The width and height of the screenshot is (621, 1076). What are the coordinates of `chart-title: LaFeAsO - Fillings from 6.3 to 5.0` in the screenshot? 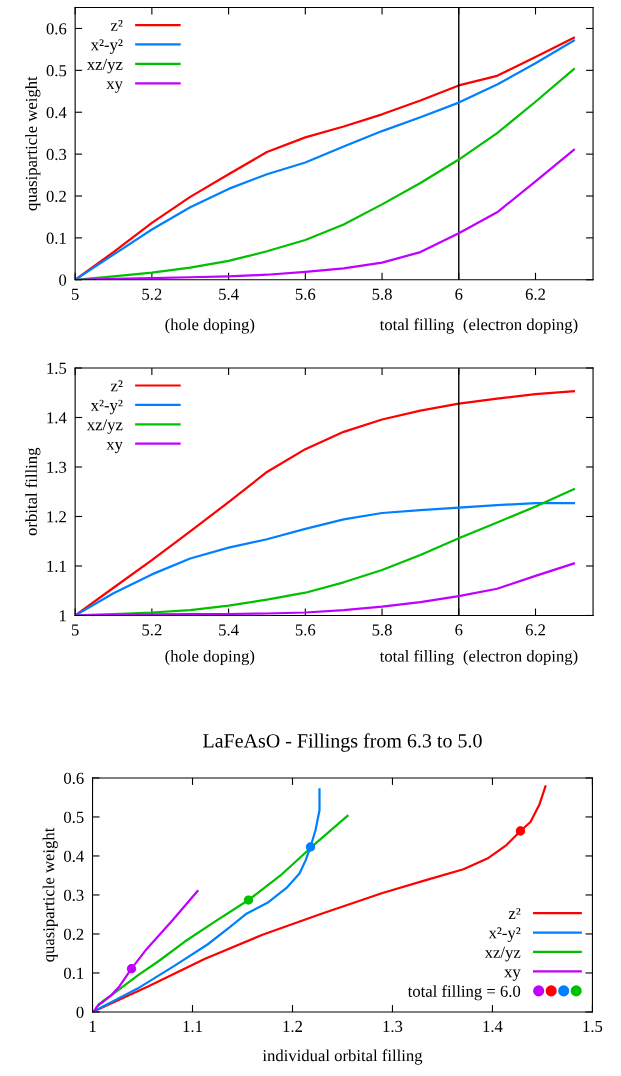 It's located at (342, 742).